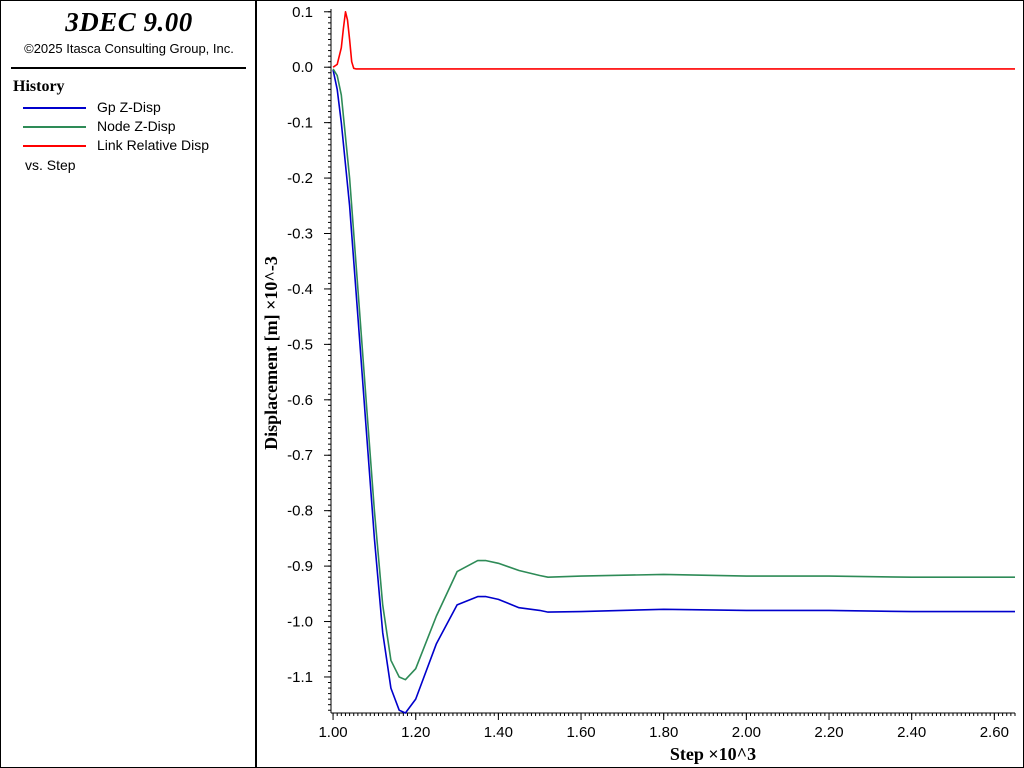  What do you see at coordinates (302, 67) in the screenshot?
I see `y-tick-label: 0.0` at bounding box center [302, 67].